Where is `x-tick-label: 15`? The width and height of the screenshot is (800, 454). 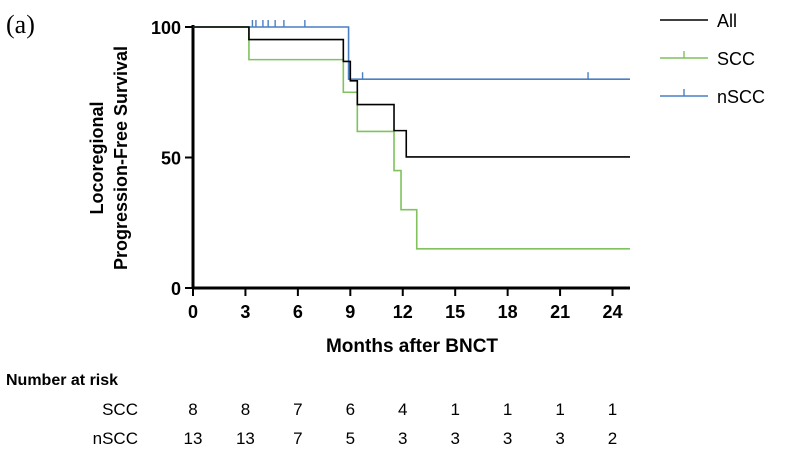
x-tick-label: 15 is located at coordinates (455, 312).